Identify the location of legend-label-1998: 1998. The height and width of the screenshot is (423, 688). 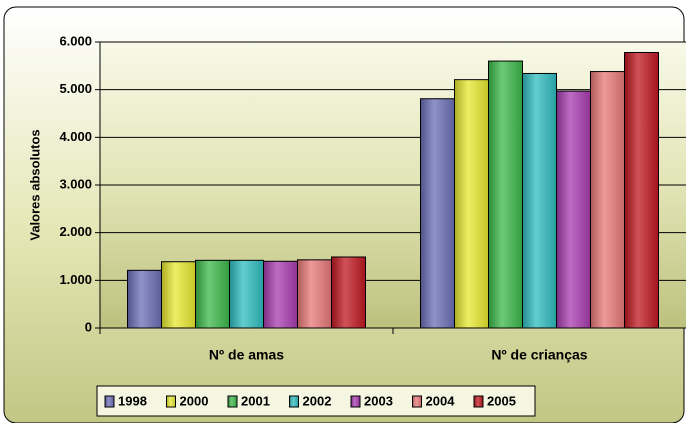
(132, 400).